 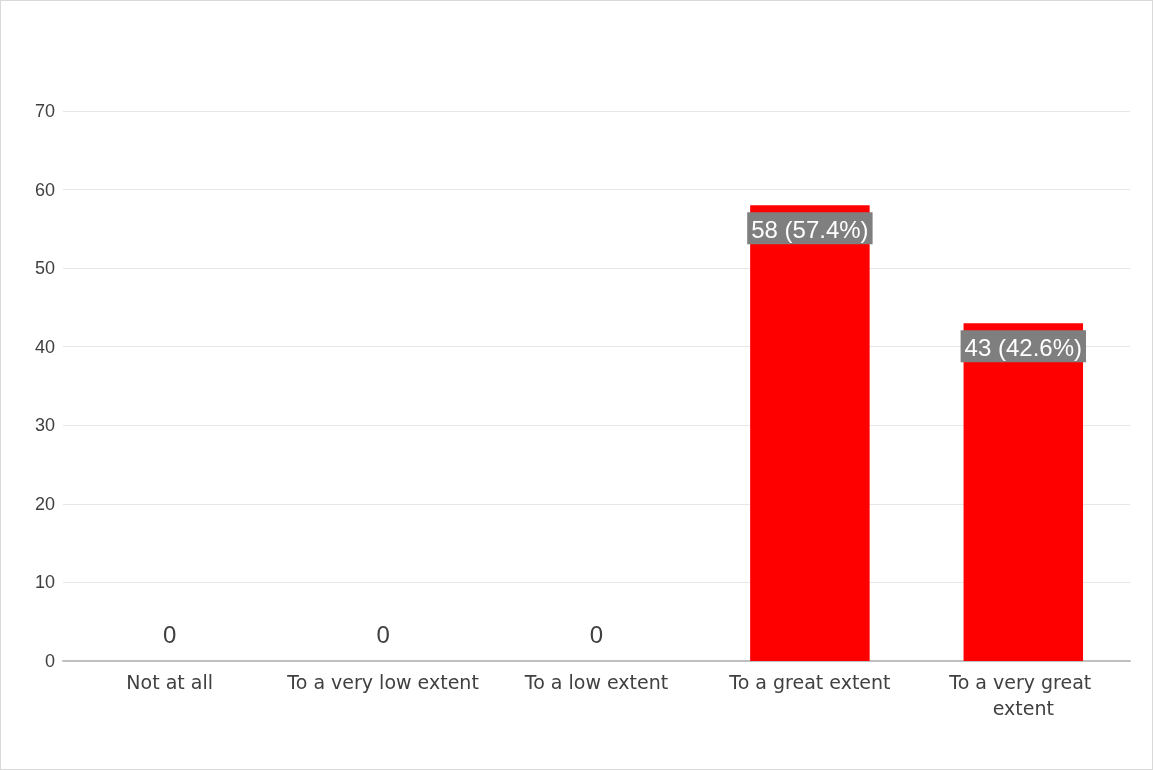 I want to click on y-tick-label: 40, so click(x=44, y=346).